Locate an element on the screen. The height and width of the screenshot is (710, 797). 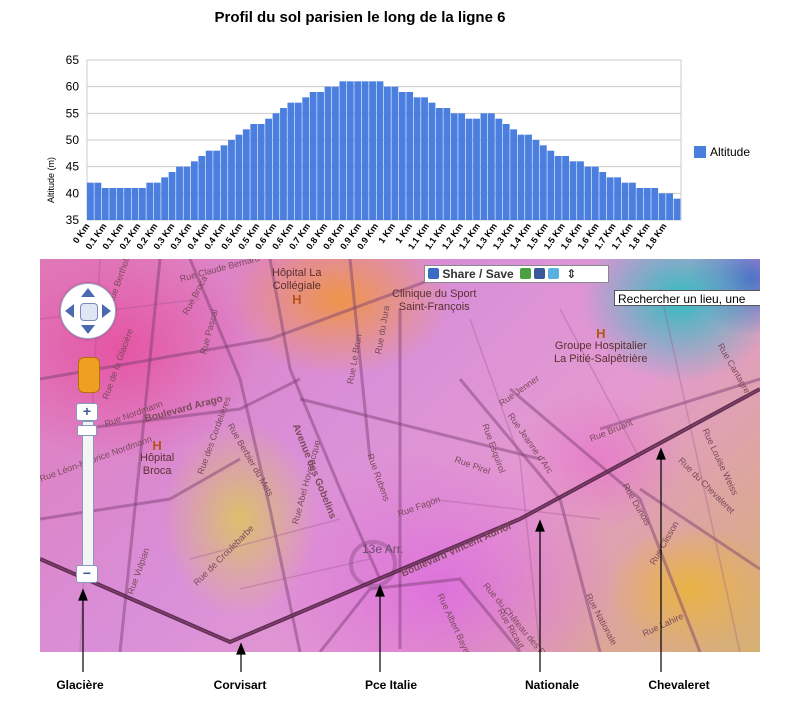
pan-up-icon is located at coordinates (88, 292).